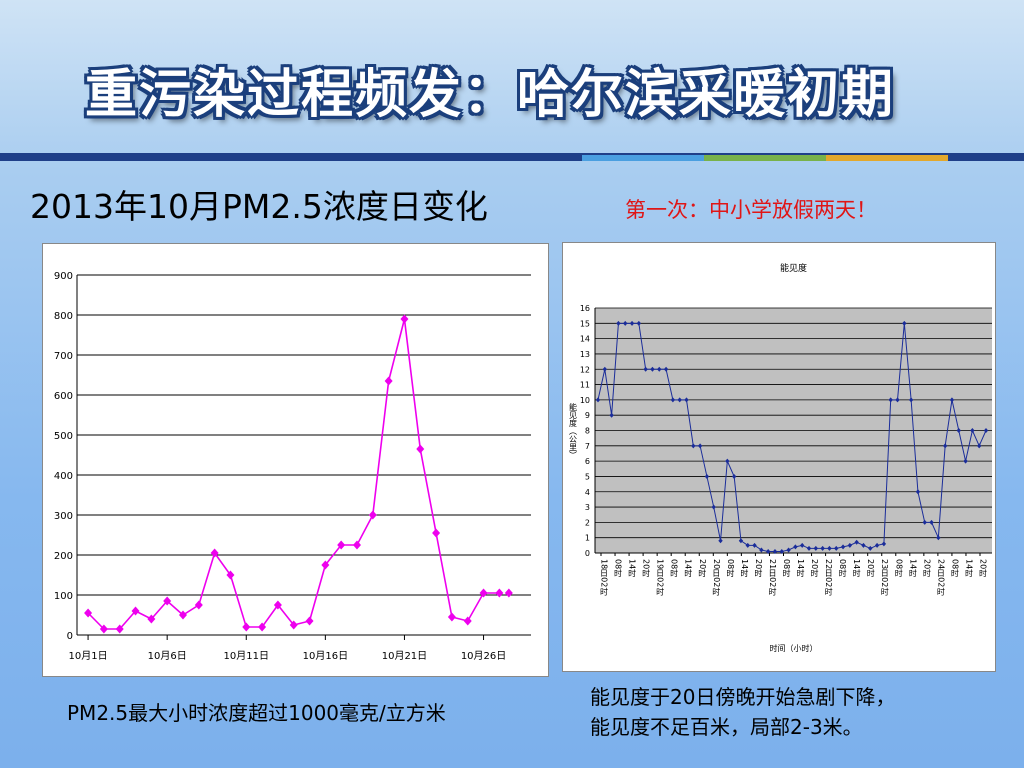 This screenshot has width=1024, height=768. What do you see at coordinates (88, 656) in the screenshot?
I see `x-tick-label: 10月1日` at bounding box center [88, 656].